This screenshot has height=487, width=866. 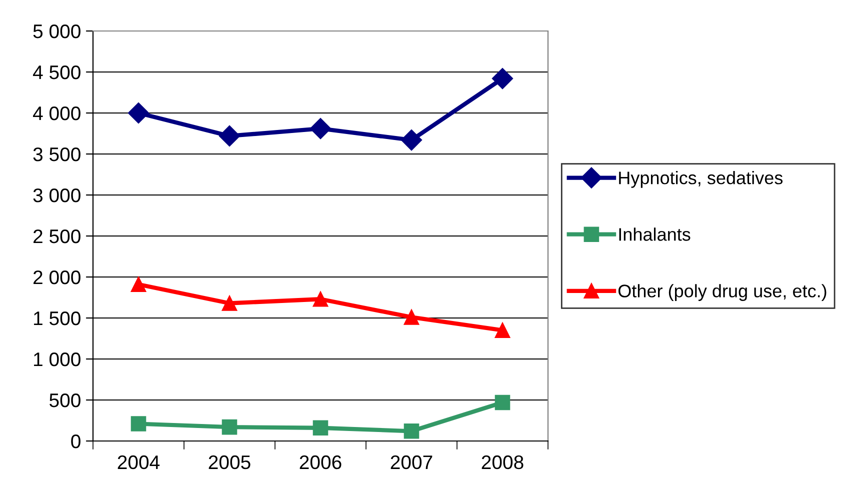 What do you see at coordinates (411, 462) in the screenshot?
I see `x-tick-label: 2007` at bounding box center [411, 462].